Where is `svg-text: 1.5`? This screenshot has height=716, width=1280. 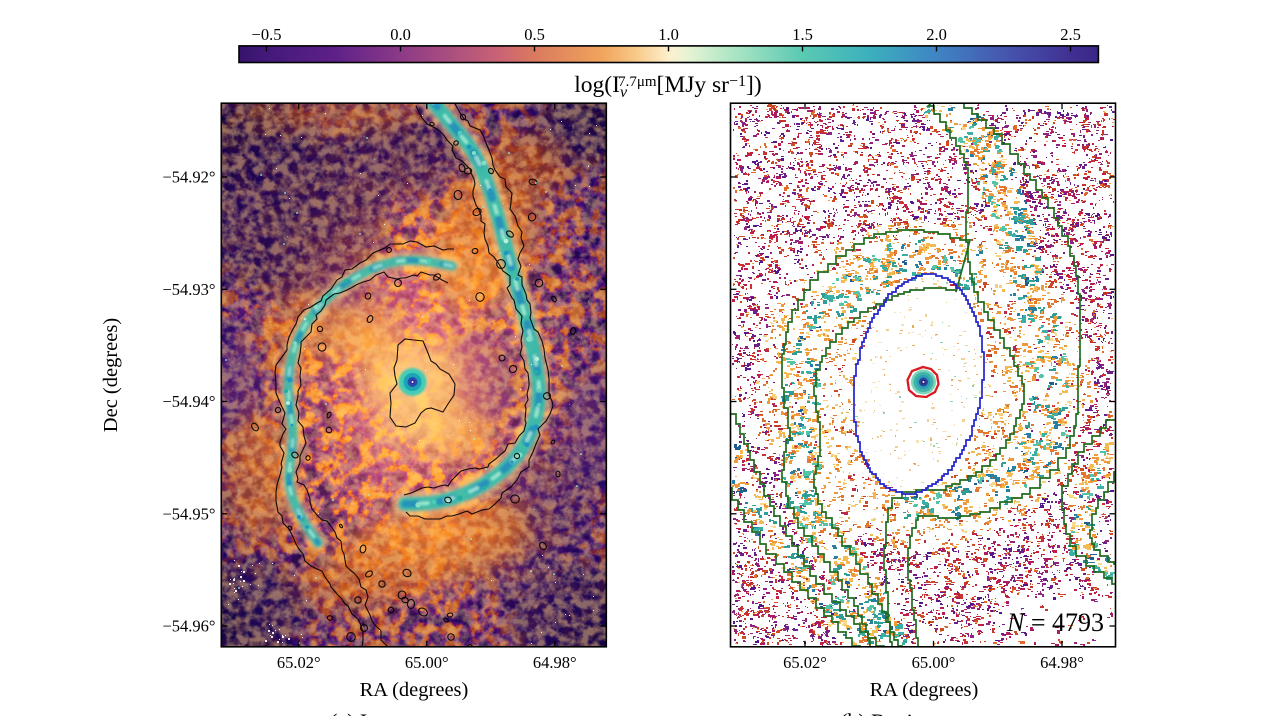
svg-text: 1.5 is located at coordinates (802, 34).